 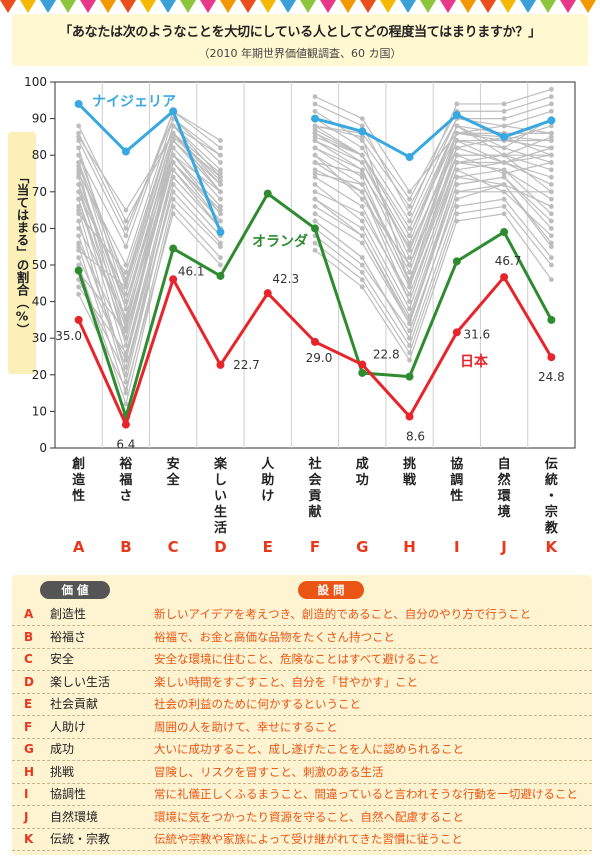 I want to click on y-axis-label: 「当てはまる」の割合（%）, so click(x=22, y=253).